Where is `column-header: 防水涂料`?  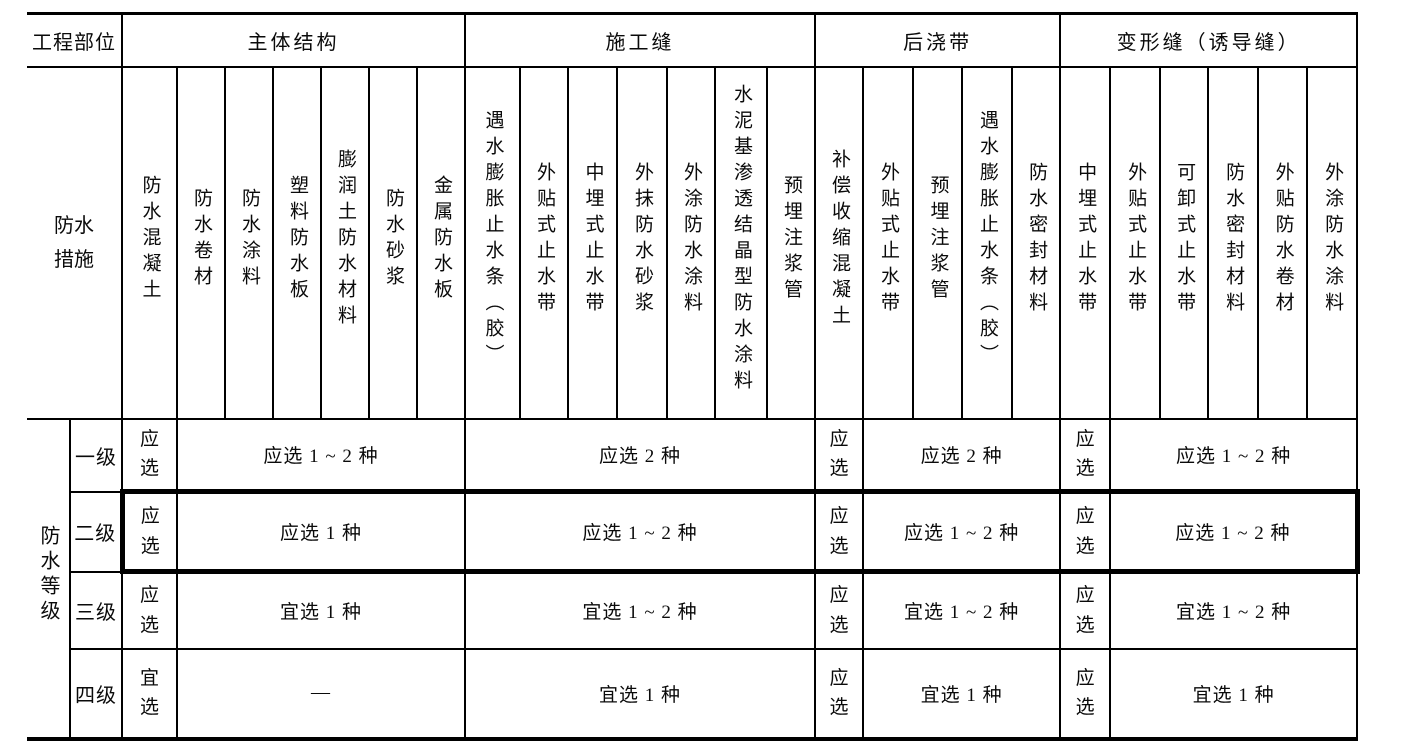 column-header: 防水涂料 is located at coordinates (249, 242).